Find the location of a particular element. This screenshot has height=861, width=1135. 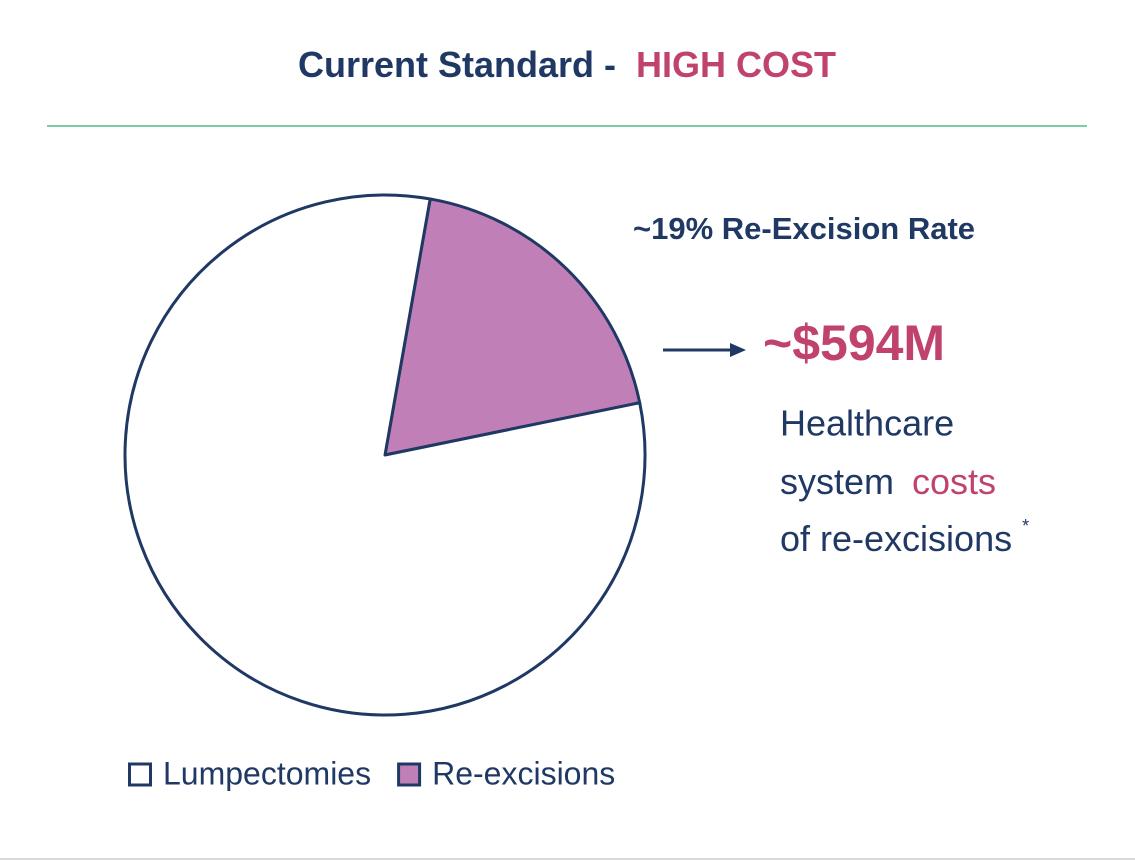

rate-label: ~19% Re-Excision Rate is located at coordinates (804, 228).